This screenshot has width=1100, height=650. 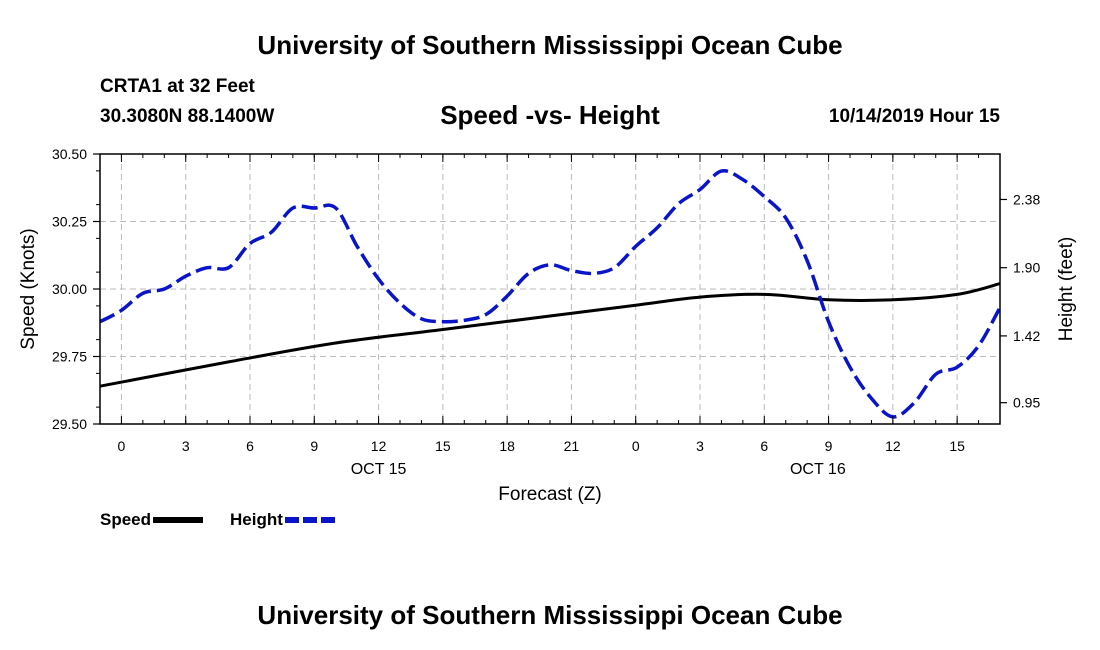 I want to click on y2-tick-label: 0.95, so click(x=1026, y=403).